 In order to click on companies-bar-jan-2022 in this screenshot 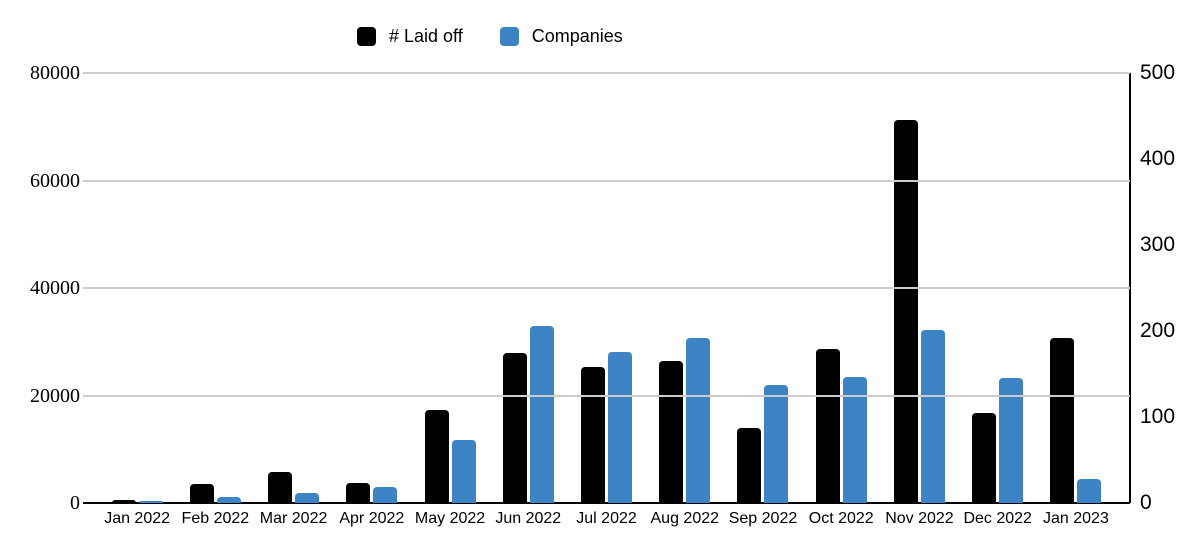, I will do `click(150, 502)`.